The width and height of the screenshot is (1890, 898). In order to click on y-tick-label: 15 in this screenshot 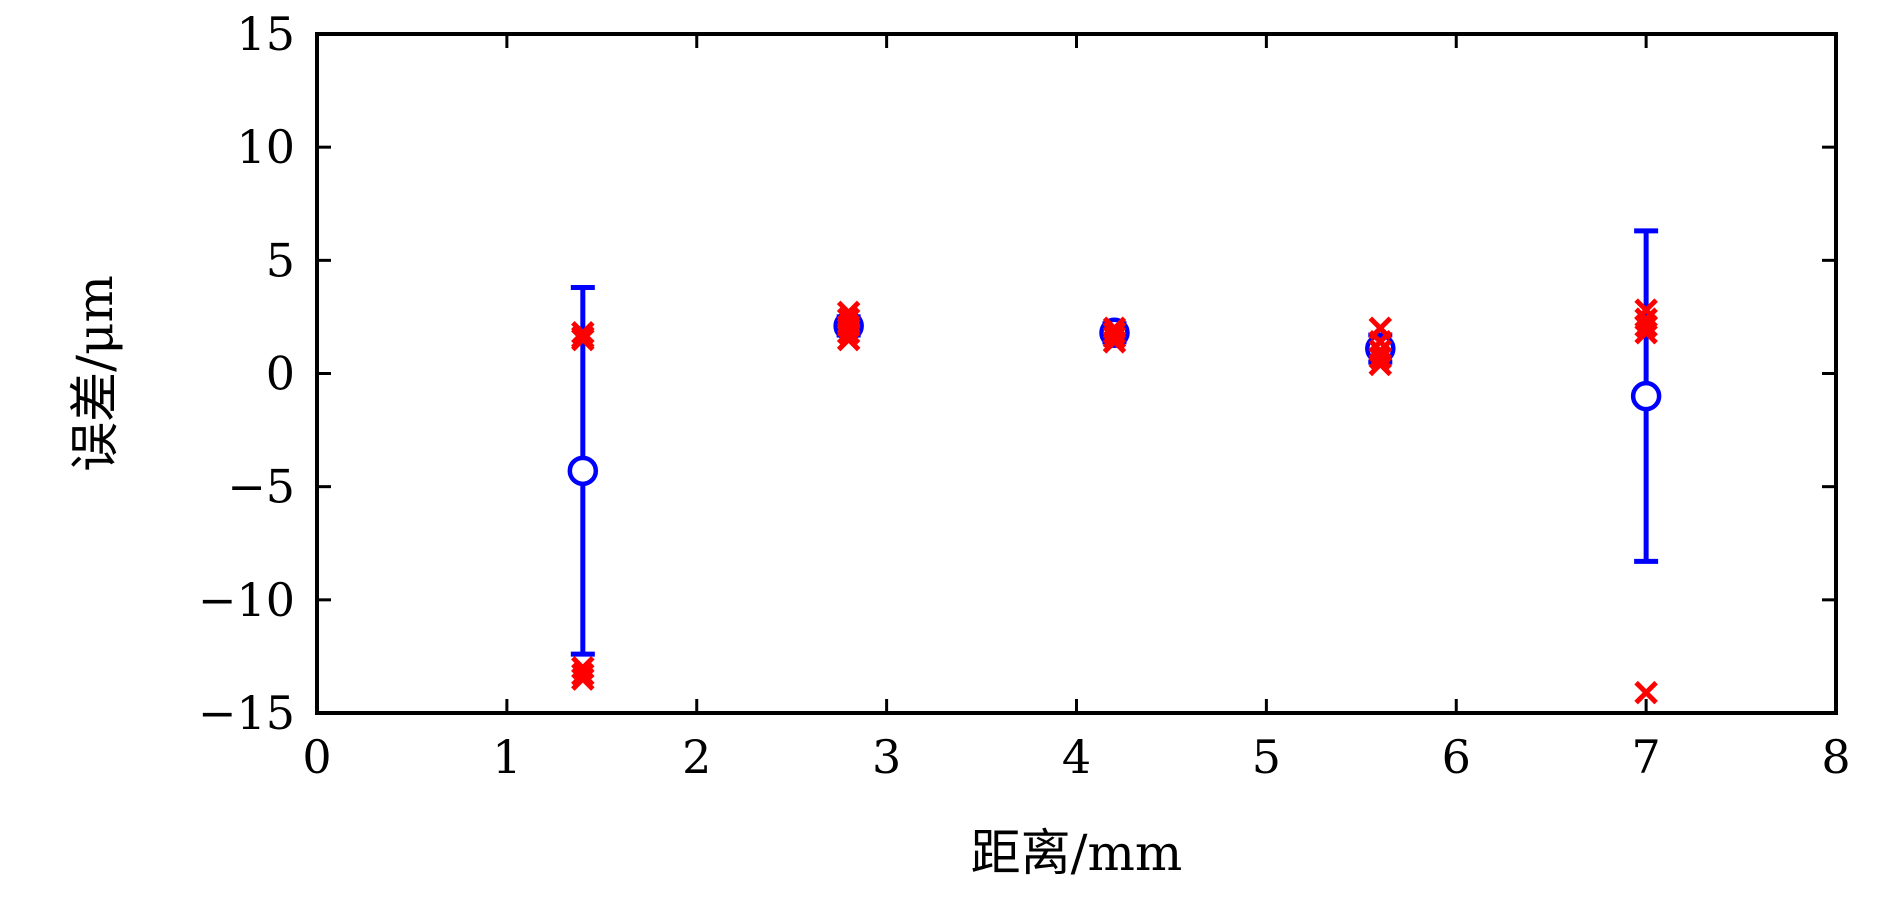, I will do `click(265, 34)`.